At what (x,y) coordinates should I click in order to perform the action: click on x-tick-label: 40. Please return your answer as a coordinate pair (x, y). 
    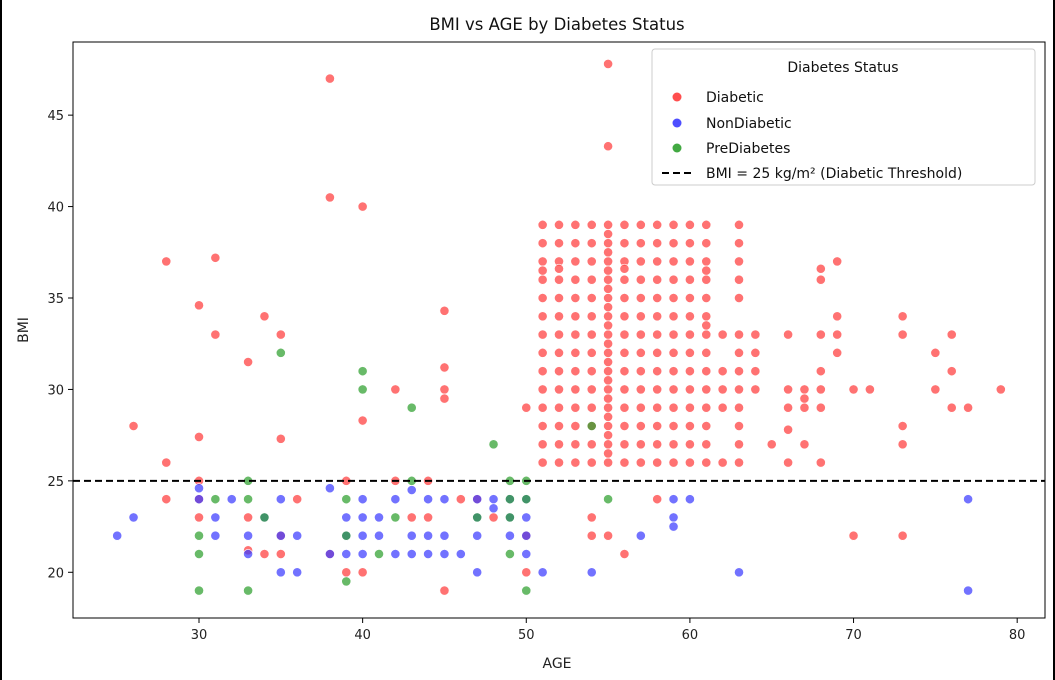
    Looking at the image, I should click on (362, 635).